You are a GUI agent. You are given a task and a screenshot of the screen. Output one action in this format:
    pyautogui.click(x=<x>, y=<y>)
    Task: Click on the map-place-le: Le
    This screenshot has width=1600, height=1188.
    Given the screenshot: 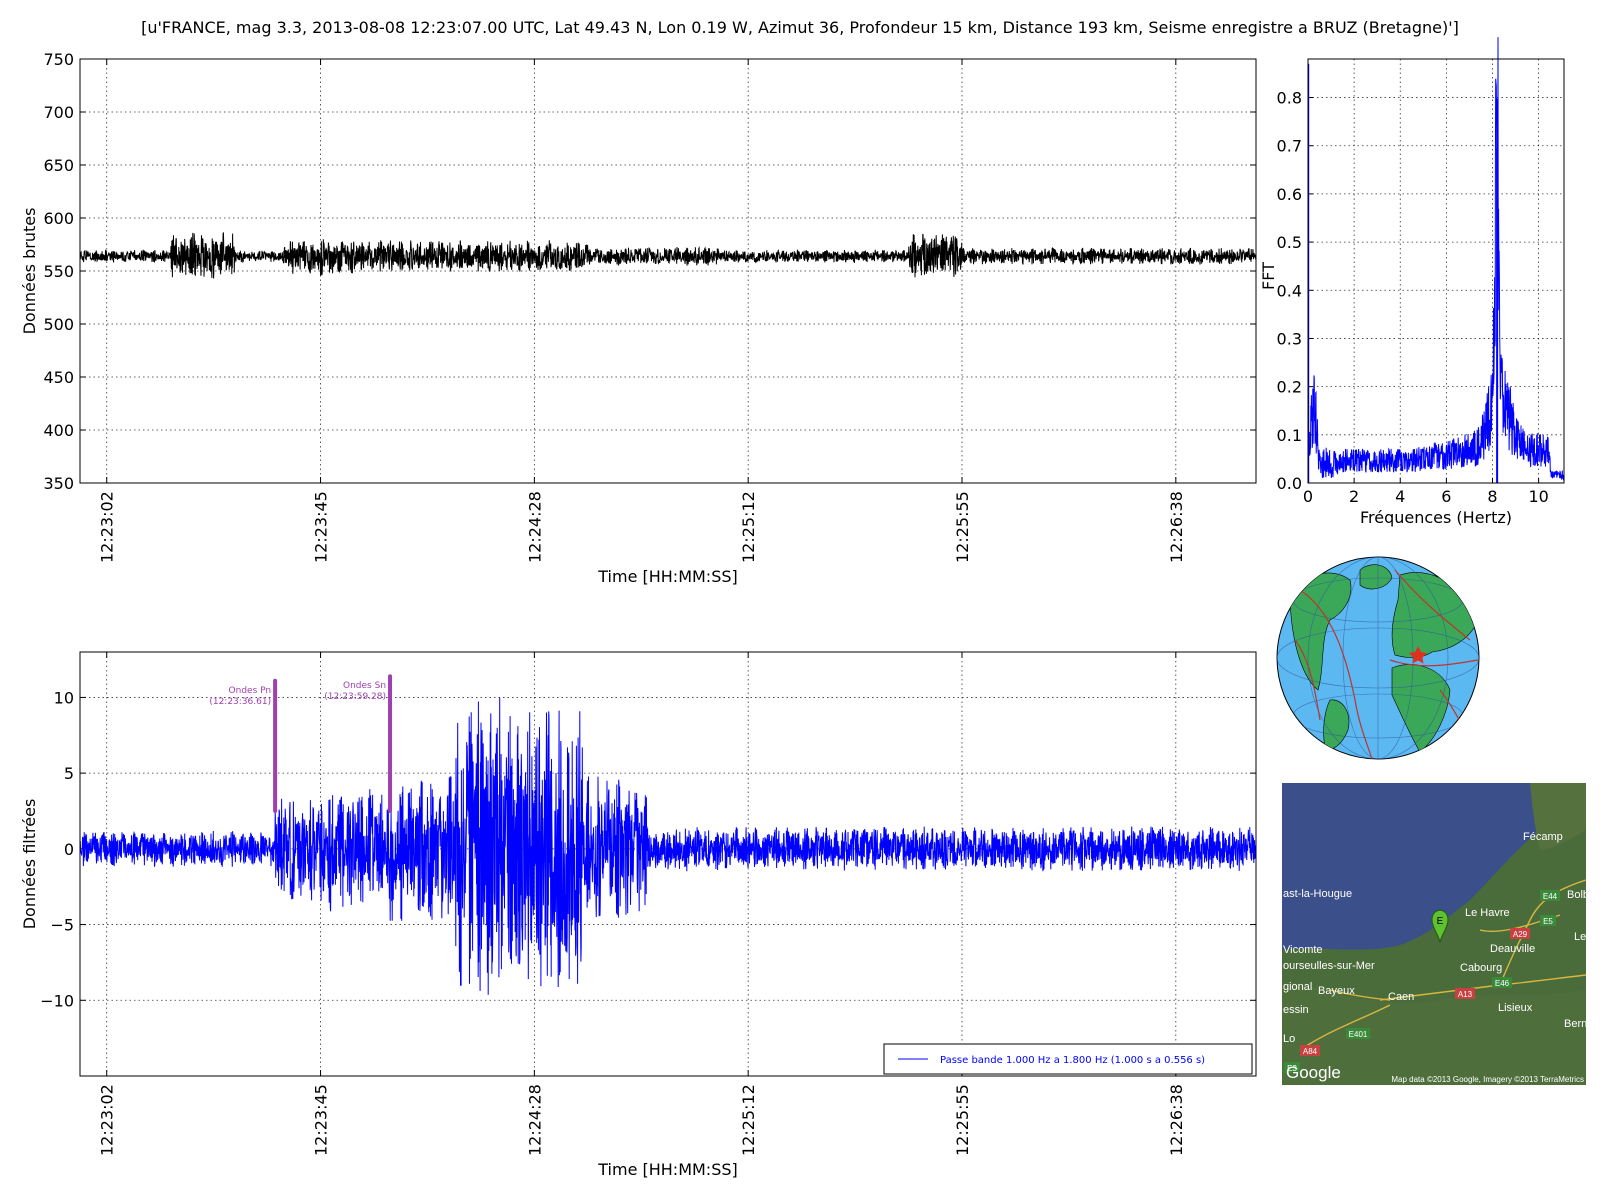 What is the action you would take?
    pyautogui.click(x=1580, y=937)
    